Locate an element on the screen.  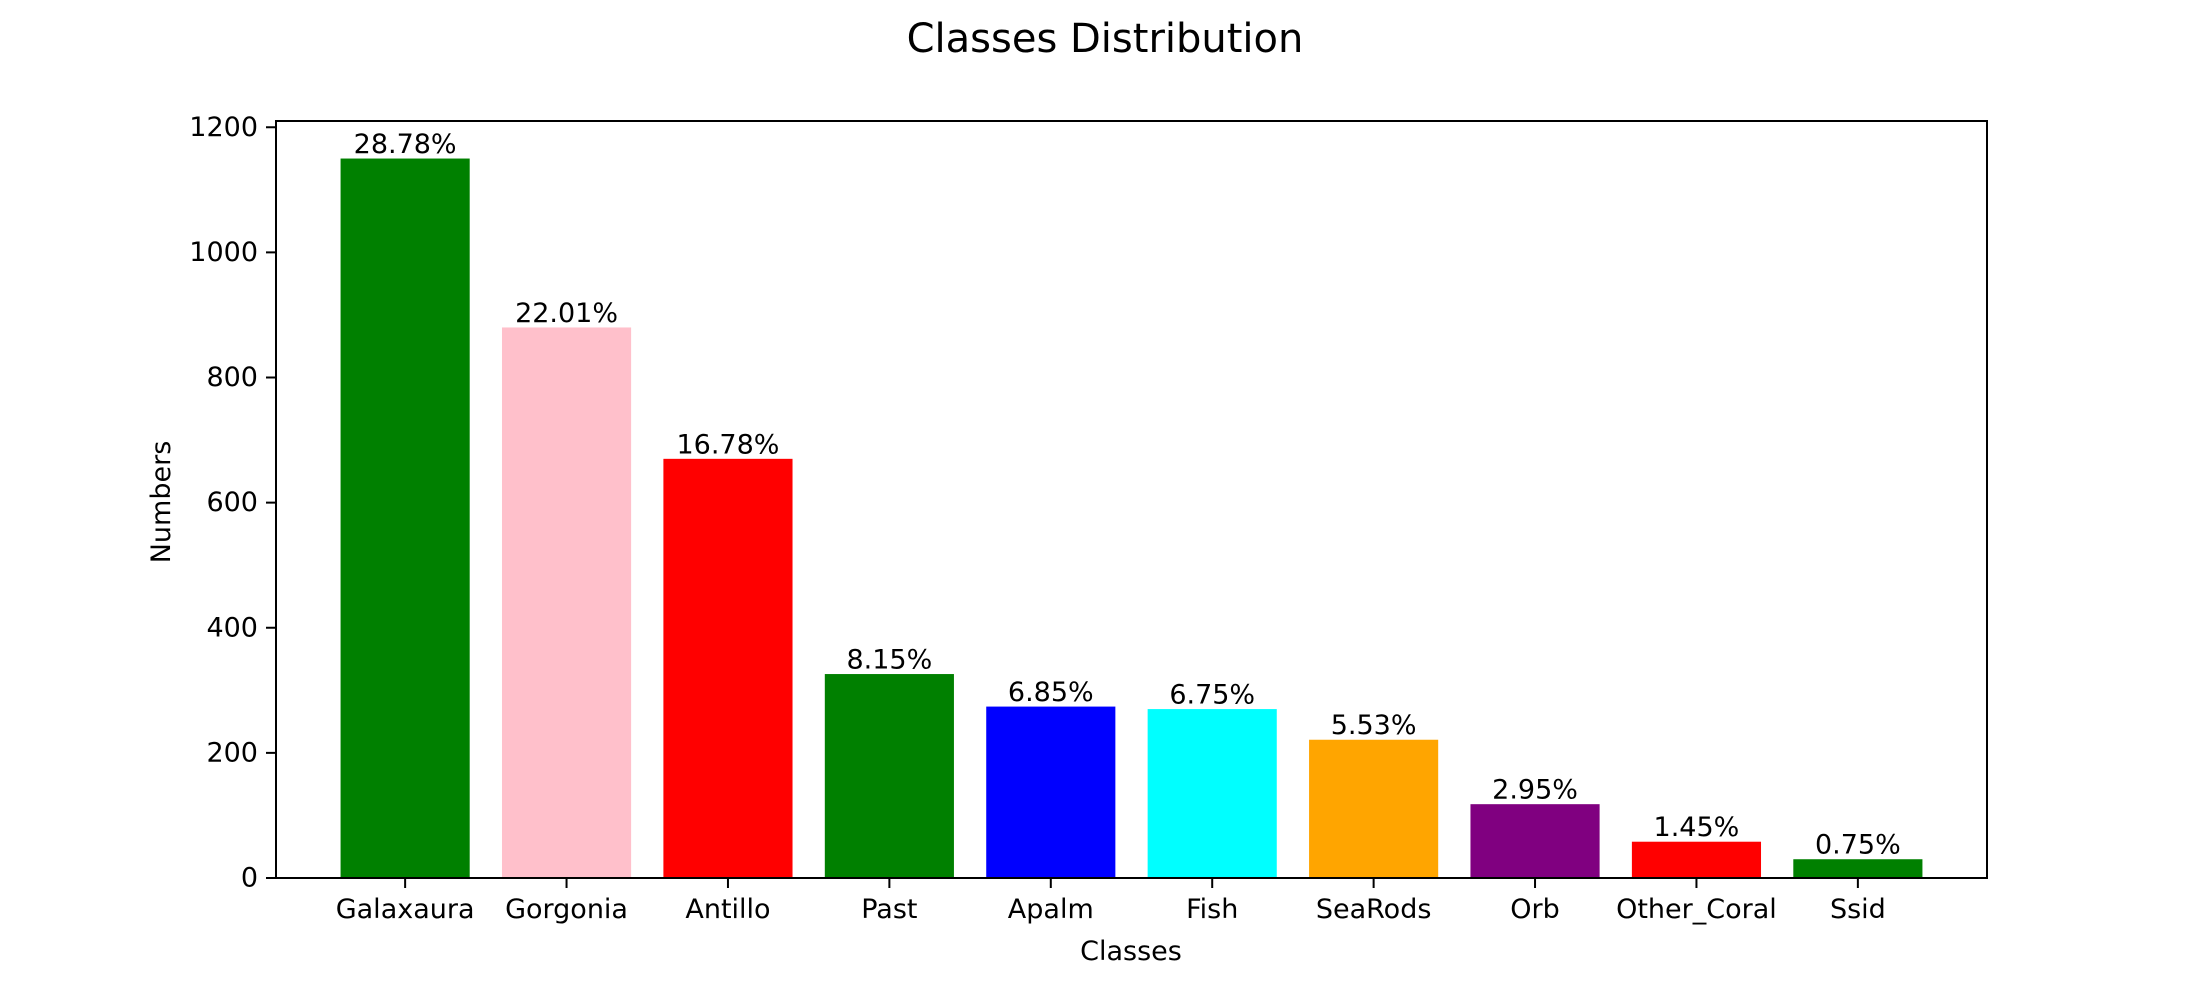
x-tick-label-searods: SeaRods is located at coordinates (1374, 909).